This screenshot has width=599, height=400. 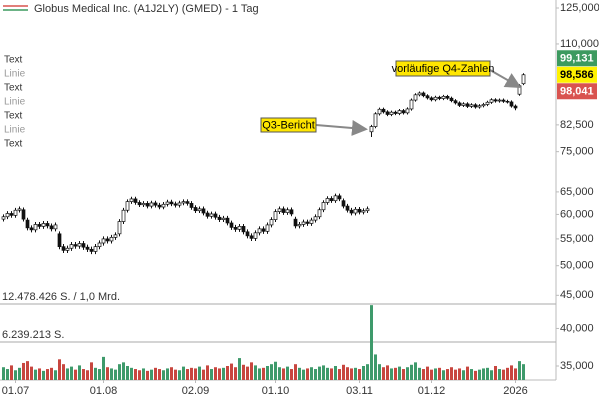 I want to click on annotation-arrow, so click(x=505, y=78).